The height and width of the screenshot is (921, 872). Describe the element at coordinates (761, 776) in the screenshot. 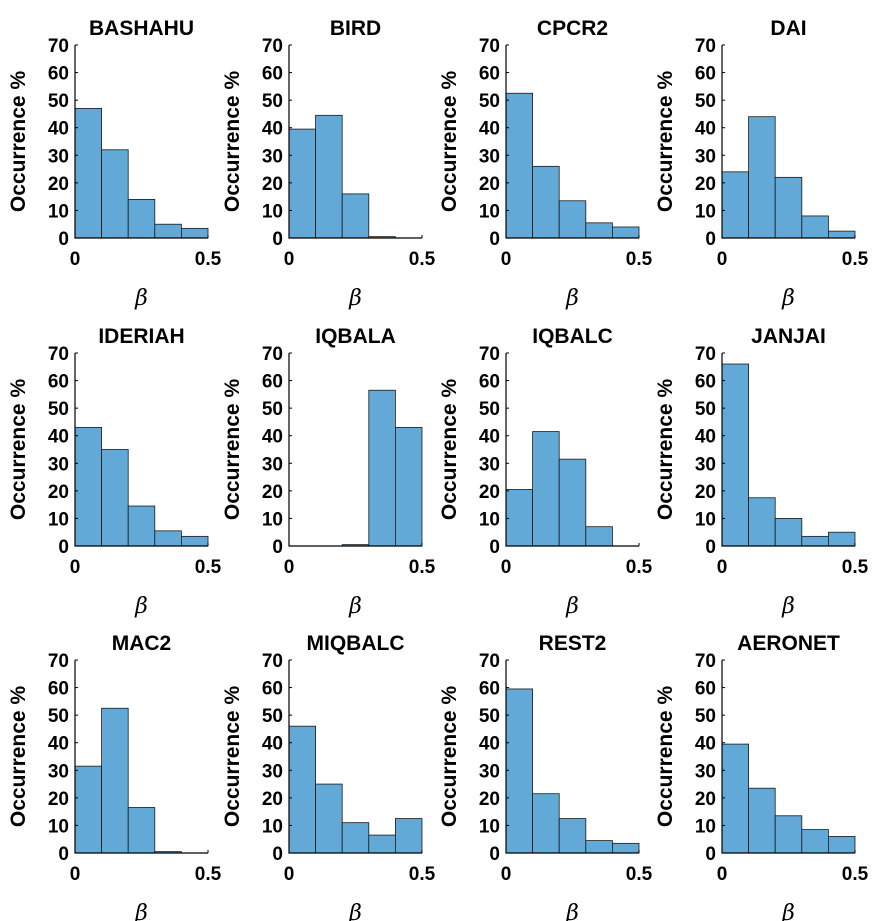

I see `histogram-panel-aeronet: AERONET 0 10 20 30 40 50 60 70 0 0.5 β Occurrence %` at that location.